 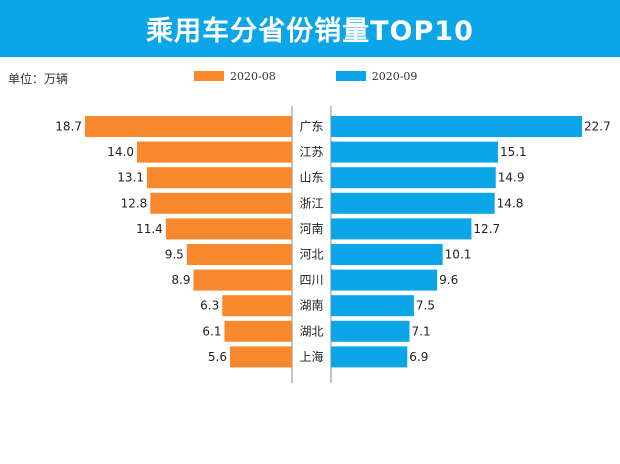 I want to click on data-label-2020-08-2: 13.1, so click(x=130, y=178).